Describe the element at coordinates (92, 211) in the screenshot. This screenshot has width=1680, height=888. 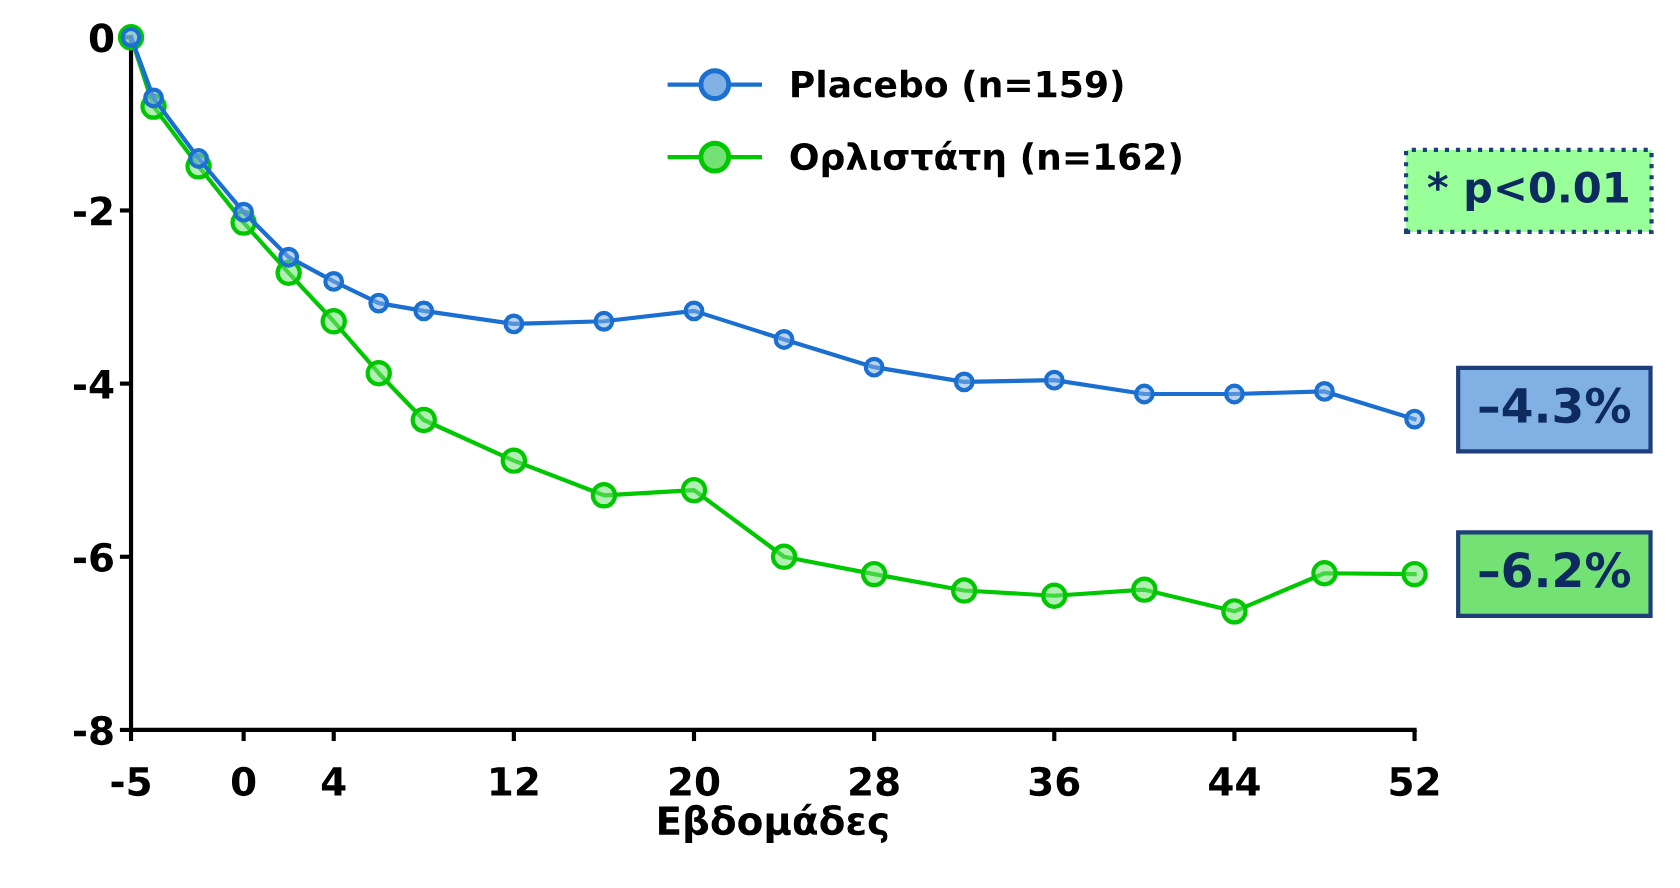
I see `y-tick-label: -2` at that location.